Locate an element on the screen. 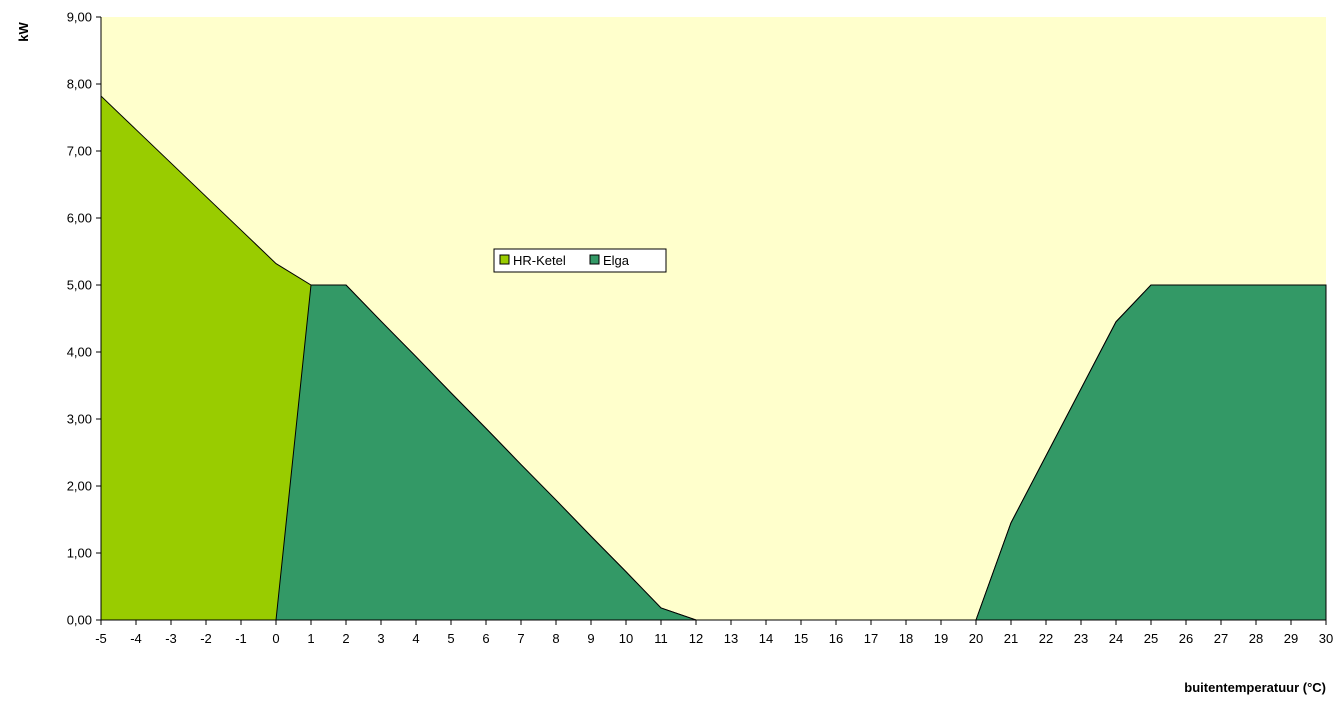 The image size is (1340, 702). x-tick-label: 8 is located at coordinates (555, 638).